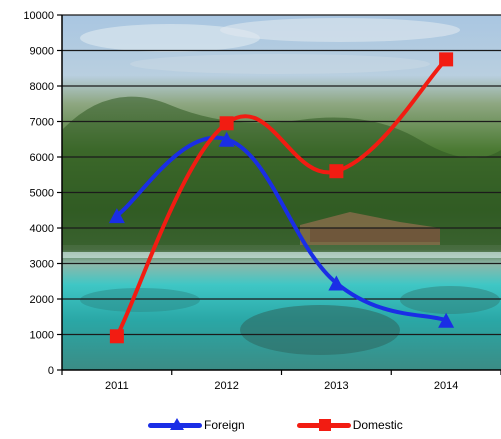 The width and height of the screenshot is (501, 439). Describe the element at coordinates (446, 386) in the screenshot. I see `x-tick-label: 2014` at that location.